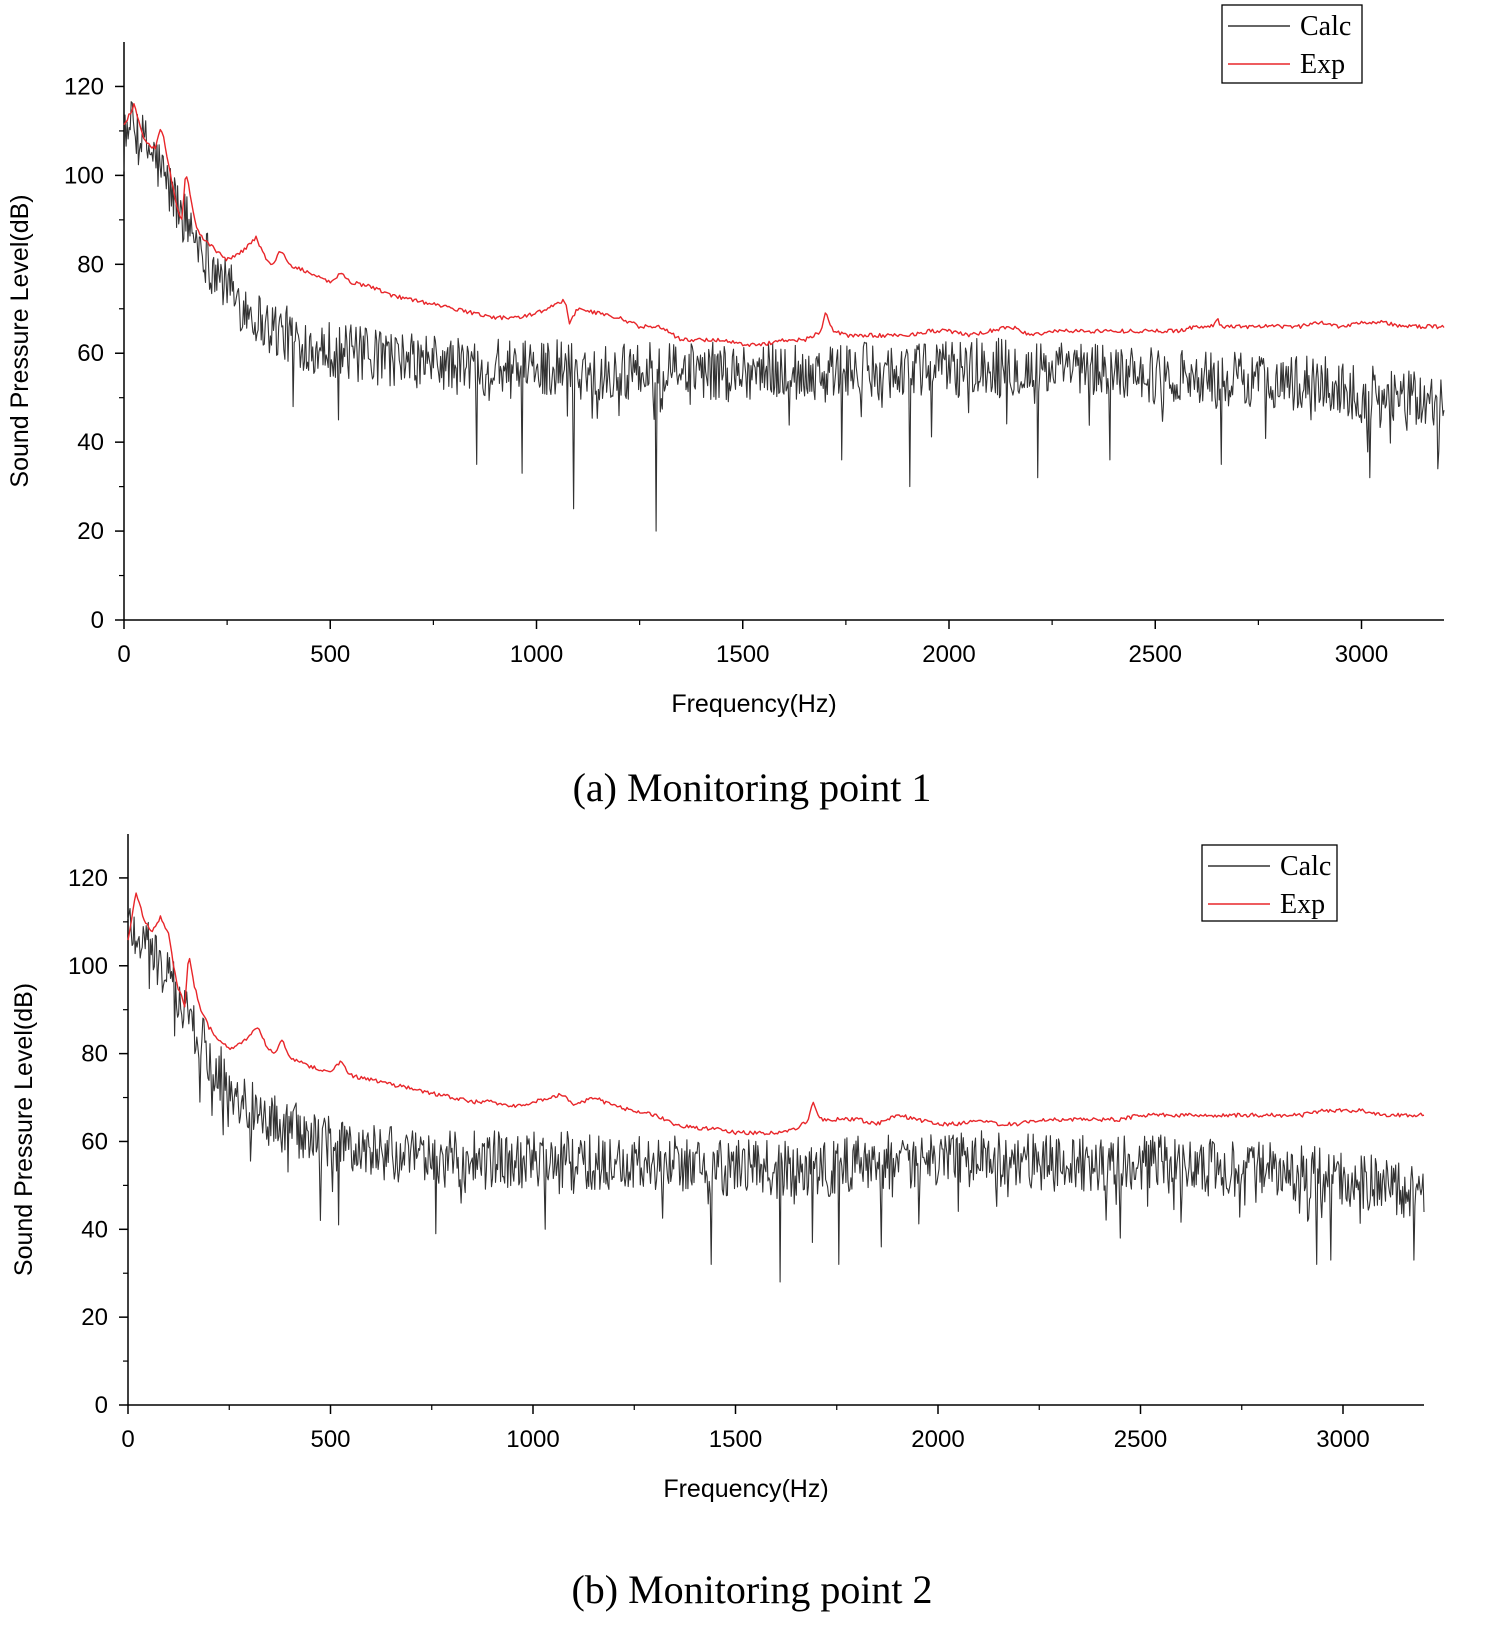  What do you see at coordinates (1361, 654) in the screenshot?
I see `a-xtick-label: 3000` at bounding box center [1361, 654].